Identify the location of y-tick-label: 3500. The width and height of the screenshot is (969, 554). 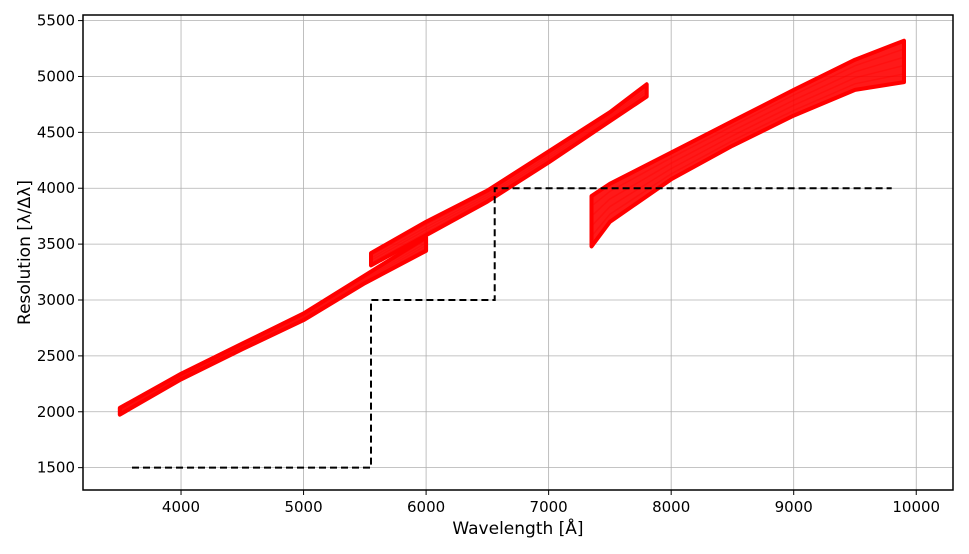
(56, 244).